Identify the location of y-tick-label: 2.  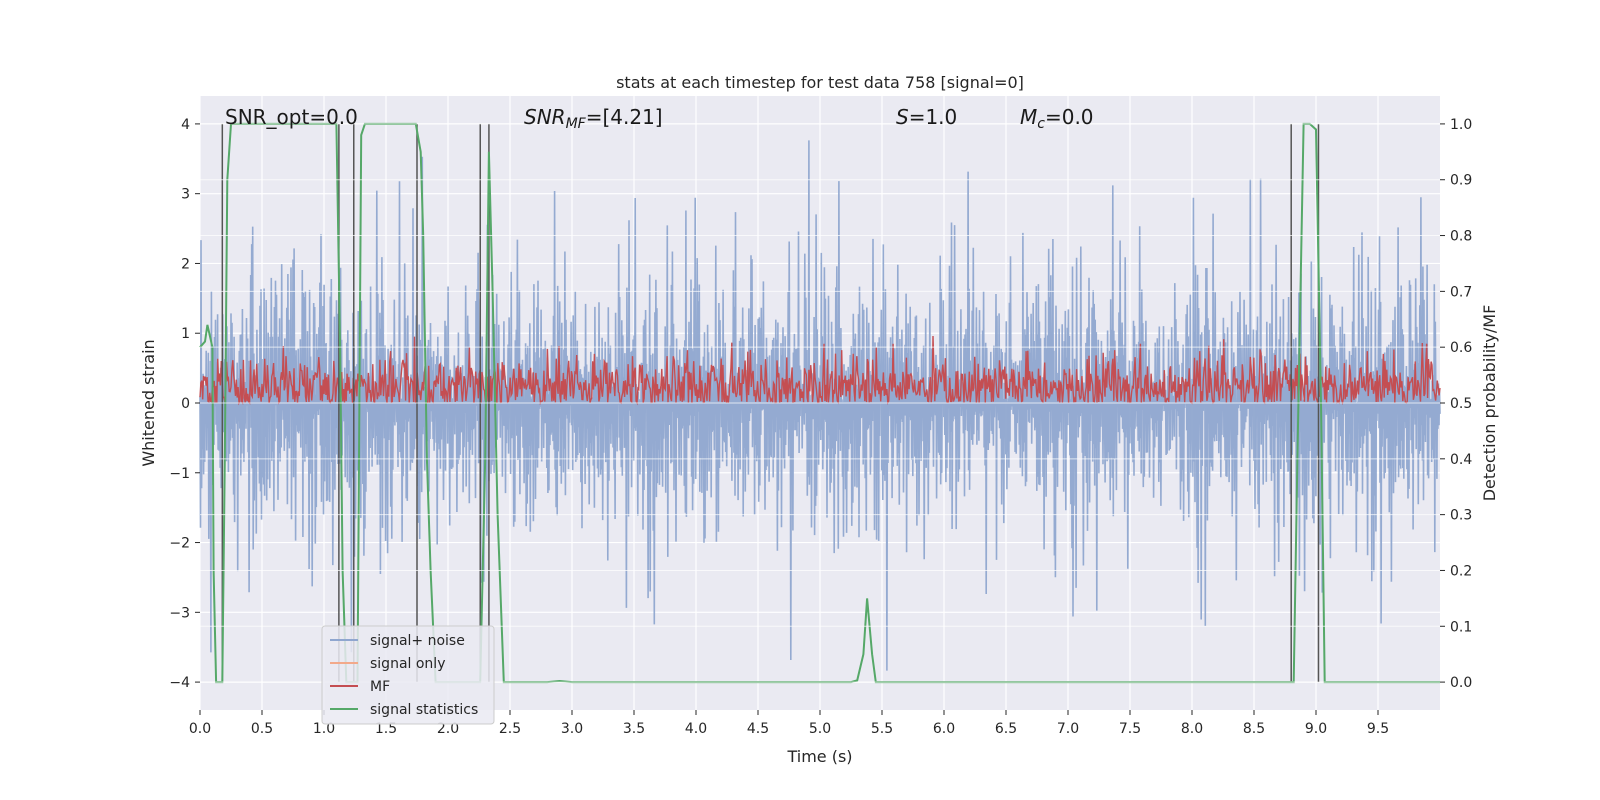
(185, 264).